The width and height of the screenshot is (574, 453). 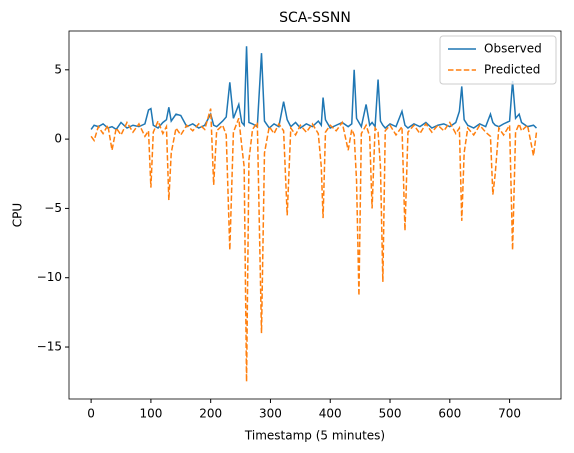 I want to click on y-tick-label: 0, so click(x=58, y=139).